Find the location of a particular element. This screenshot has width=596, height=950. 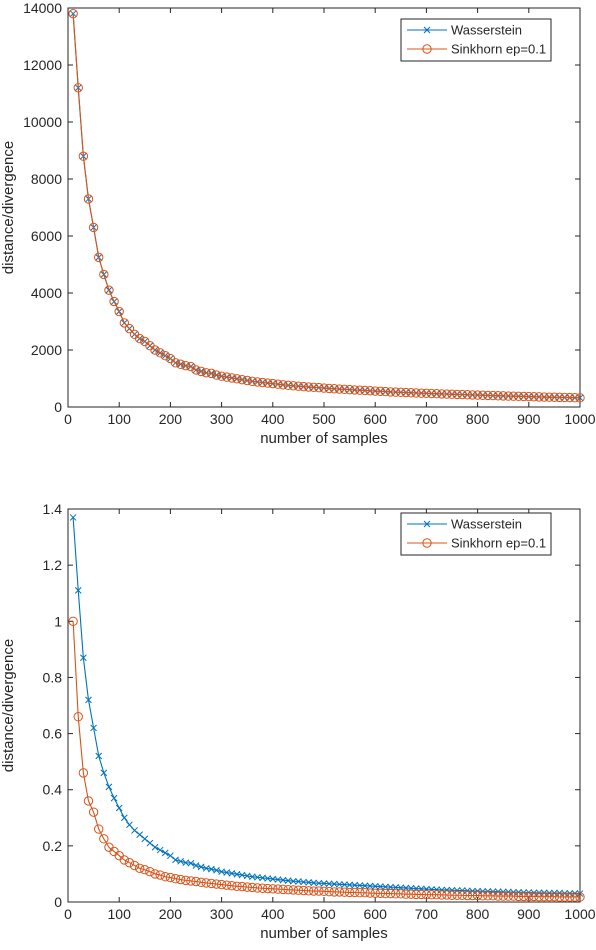

legend-marker-wasserstein is located at coordinates (427, 30).